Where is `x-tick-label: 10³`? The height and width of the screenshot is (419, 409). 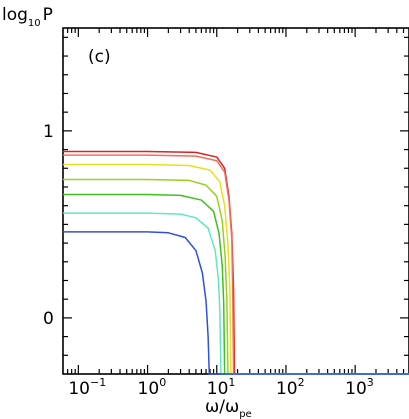 x-tick-label: 10³ is located at coordinates (359, 387).